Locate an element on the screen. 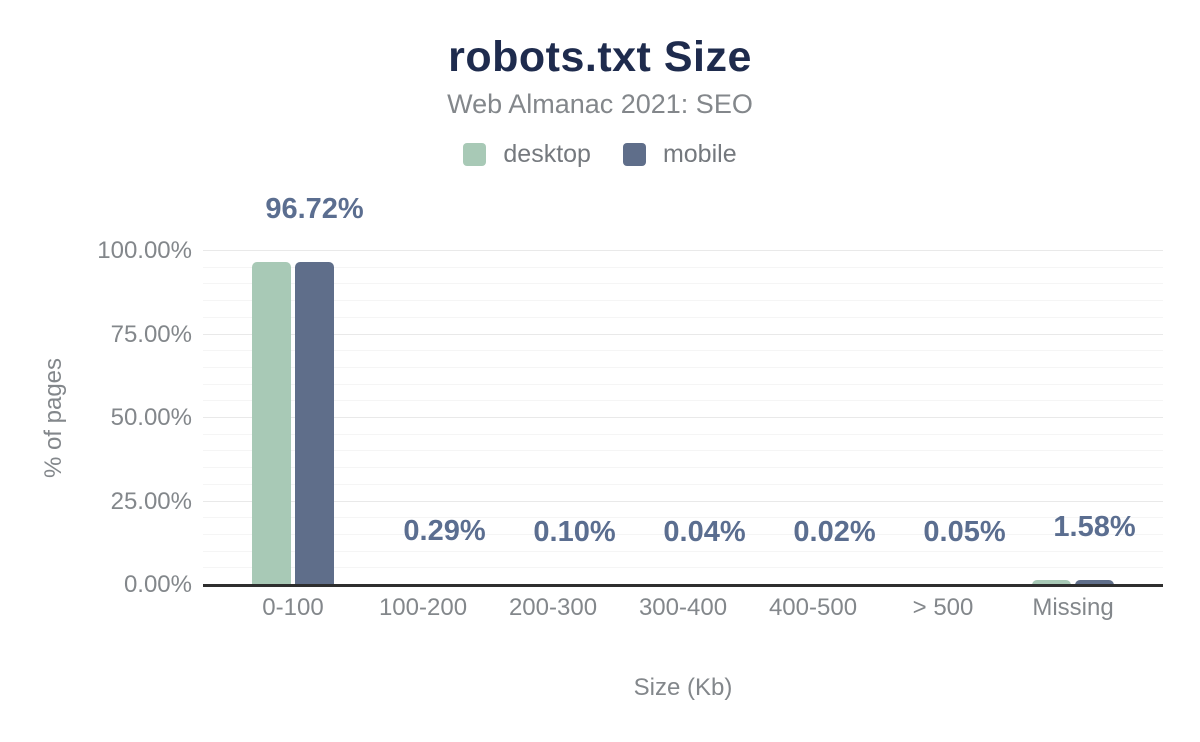  legend-item-desktop: desktop is located at coordinates (527, 154).